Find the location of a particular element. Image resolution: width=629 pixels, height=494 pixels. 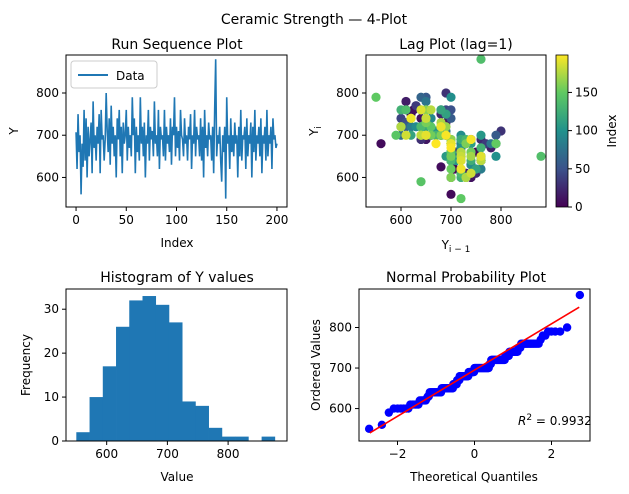

colorbar-label: Index is located at coordinates (612, 130).